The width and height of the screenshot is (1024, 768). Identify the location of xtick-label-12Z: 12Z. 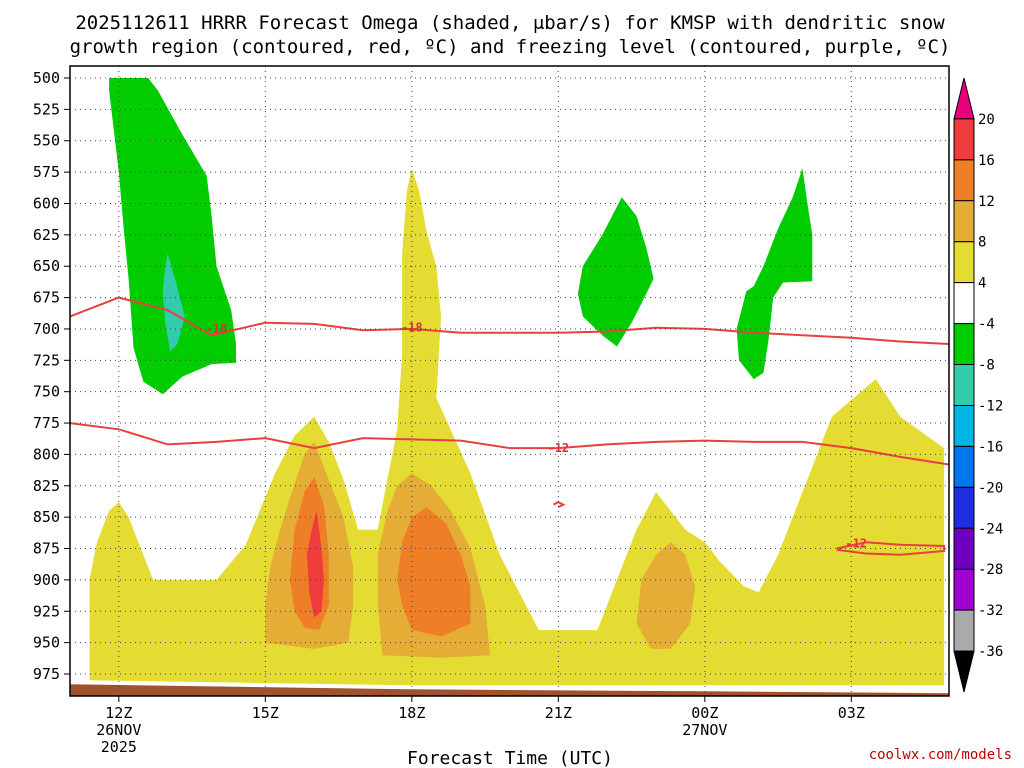
(118, 713).